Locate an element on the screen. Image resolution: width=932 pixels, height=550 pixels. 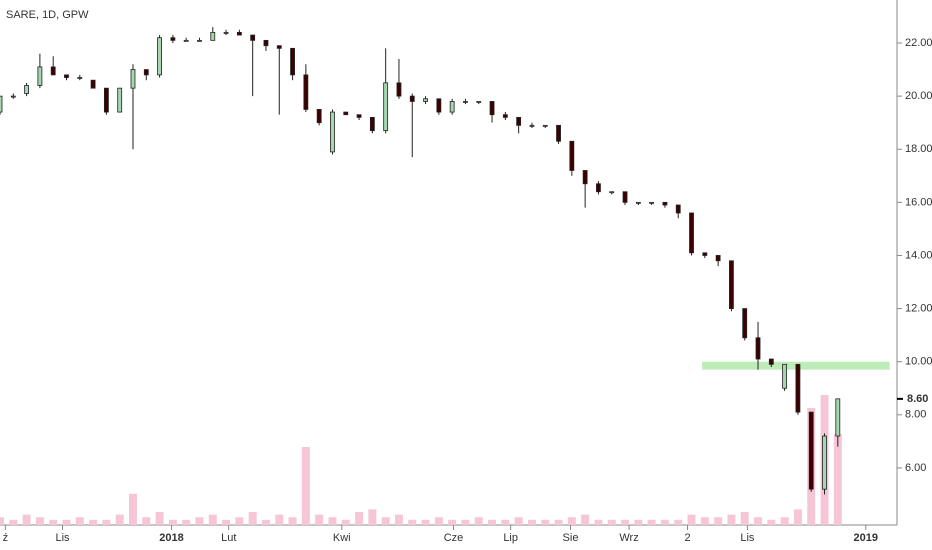
y-tick-label: 14.00 is located at coordinates (918, 255).